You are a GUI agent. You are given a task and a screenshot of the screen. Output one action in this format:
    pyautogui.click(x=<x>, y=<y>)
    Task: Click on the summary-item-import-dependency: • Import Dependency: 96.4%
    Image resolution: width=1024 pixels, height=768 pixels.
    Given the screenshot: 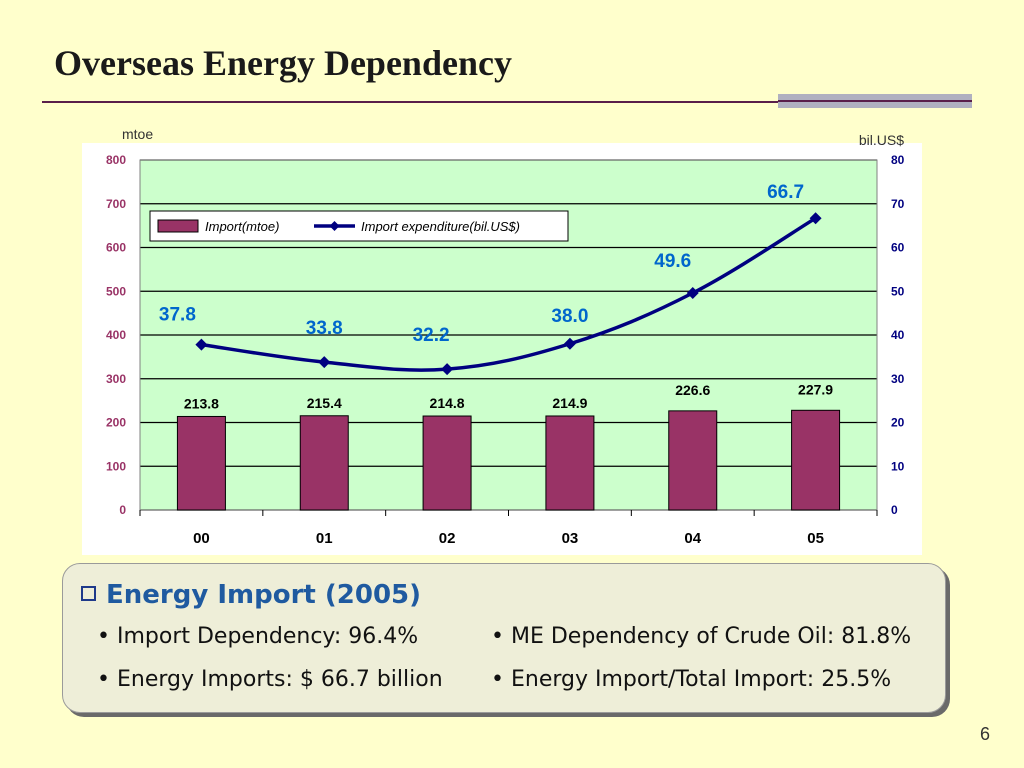 What is the action you would take?
    pyautogui.click(x=258, y=636)
    